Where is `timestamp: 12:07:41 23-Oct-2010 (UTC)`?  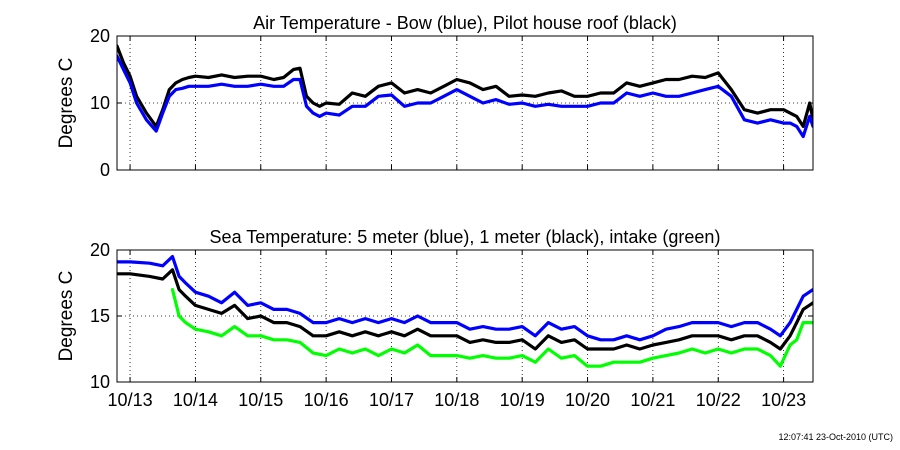 timestamp: 12:07:41 23-Oct-2010 (UTC) is located at coordinates (835, 437).